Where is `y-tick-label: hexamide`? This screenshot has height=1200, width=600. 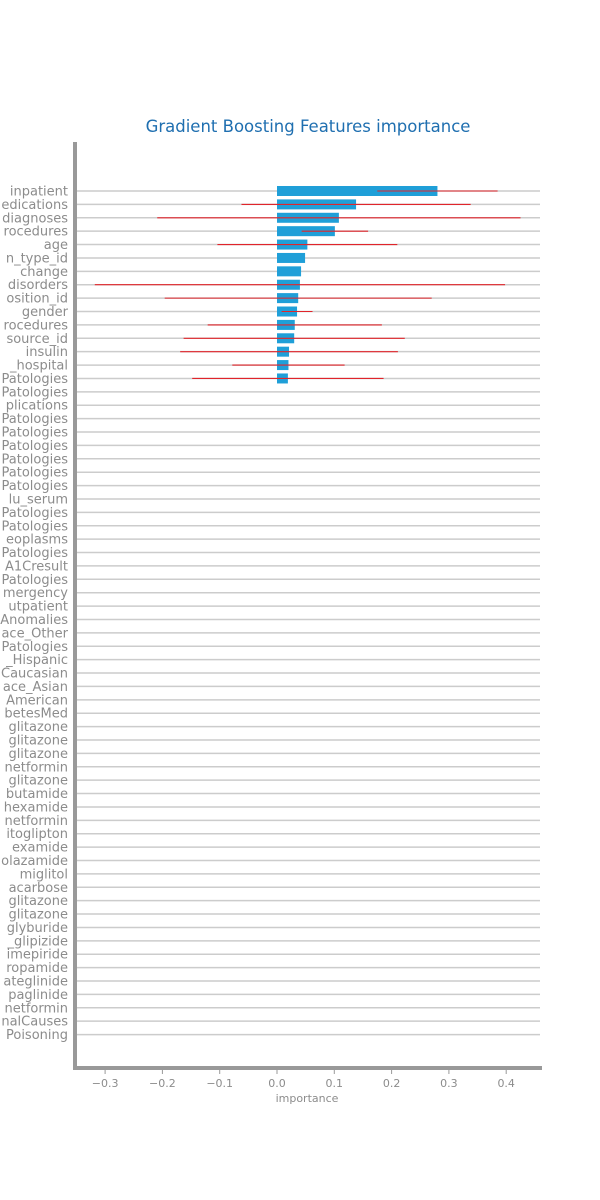 y-tick-label: hexamide is located at coordinates (36, 807).